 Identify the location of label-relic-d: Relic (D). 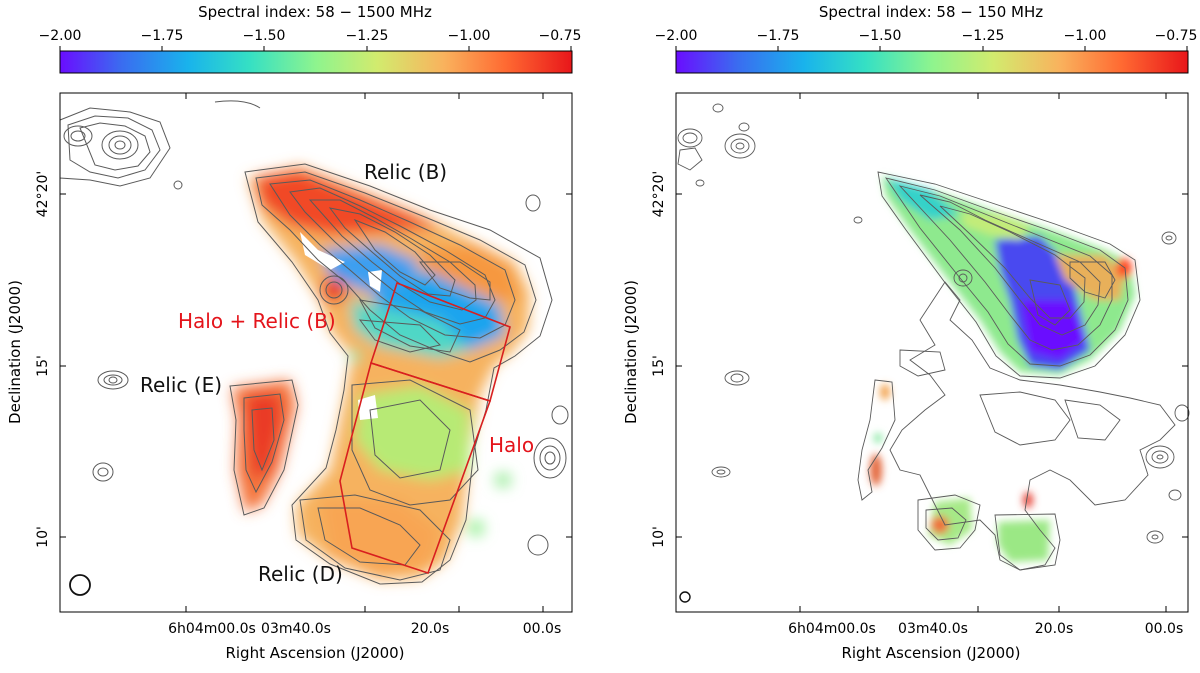
(300, 574).